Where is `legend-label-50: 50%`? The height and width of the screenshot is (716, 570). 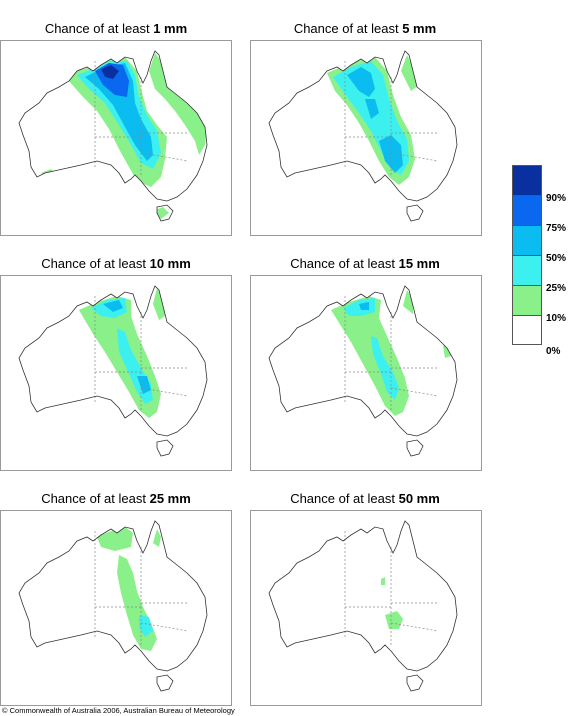
legend-label-50: 50% is located at coordinates (556, 258).